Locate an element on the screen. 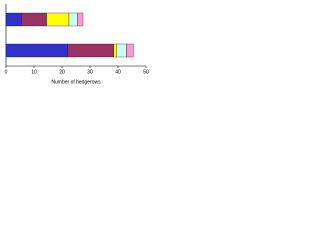 This screenshot has width=320, height=240. x-tick-label: 40 is located at coordinates (118, 72).